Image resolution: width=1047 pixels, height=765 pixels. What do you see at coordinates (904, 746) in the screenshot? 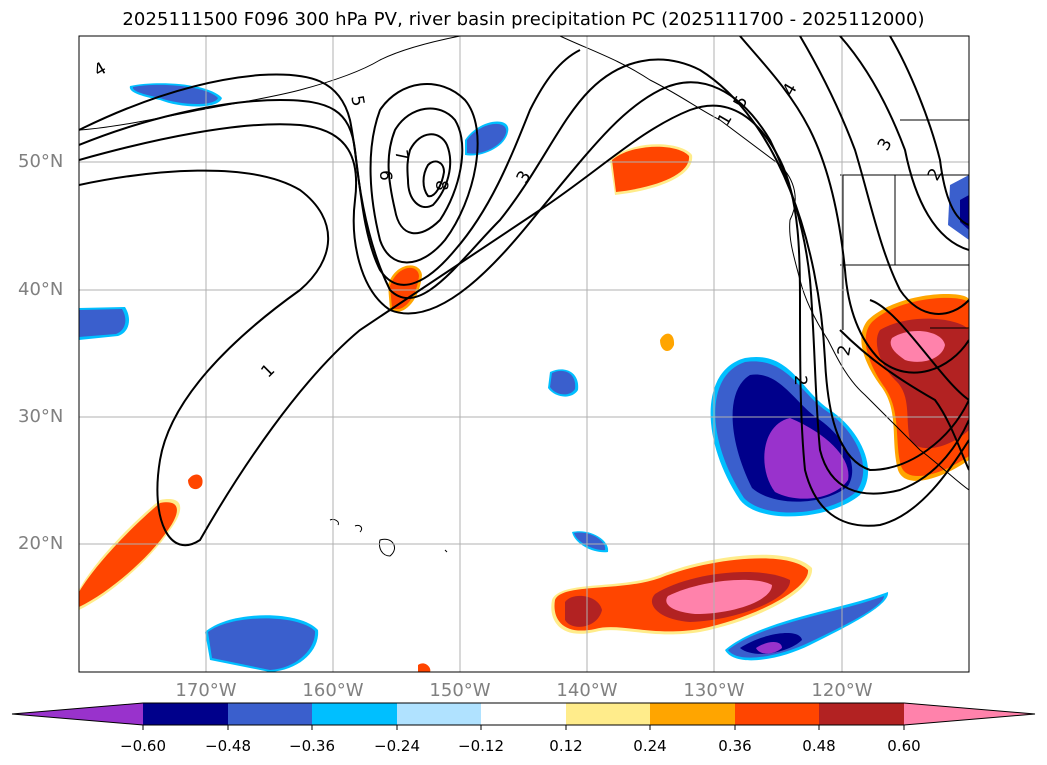
I see `colorbar-tick-label: 0.60` at bounding box center [904, 746].